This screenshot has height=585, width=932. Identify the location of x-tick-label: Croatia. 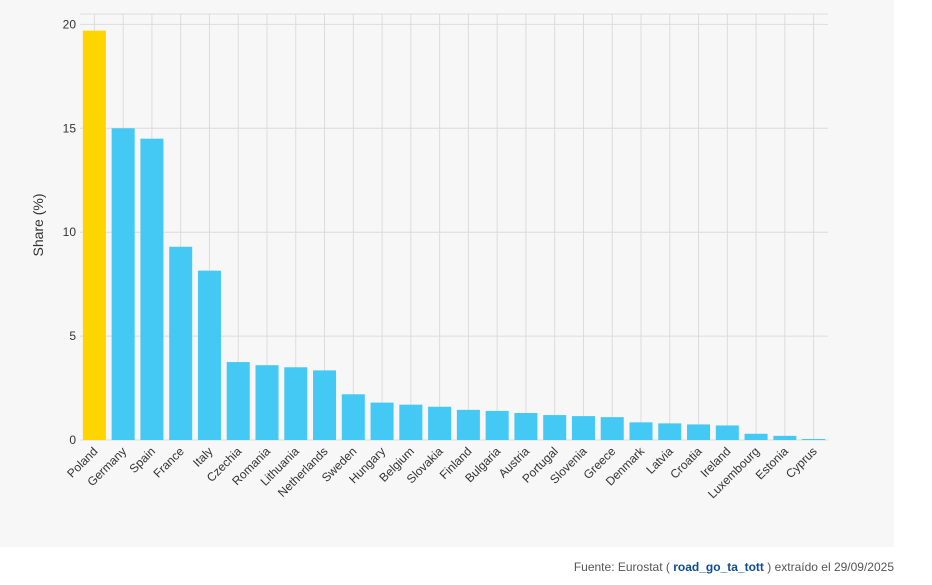
(685, 462).